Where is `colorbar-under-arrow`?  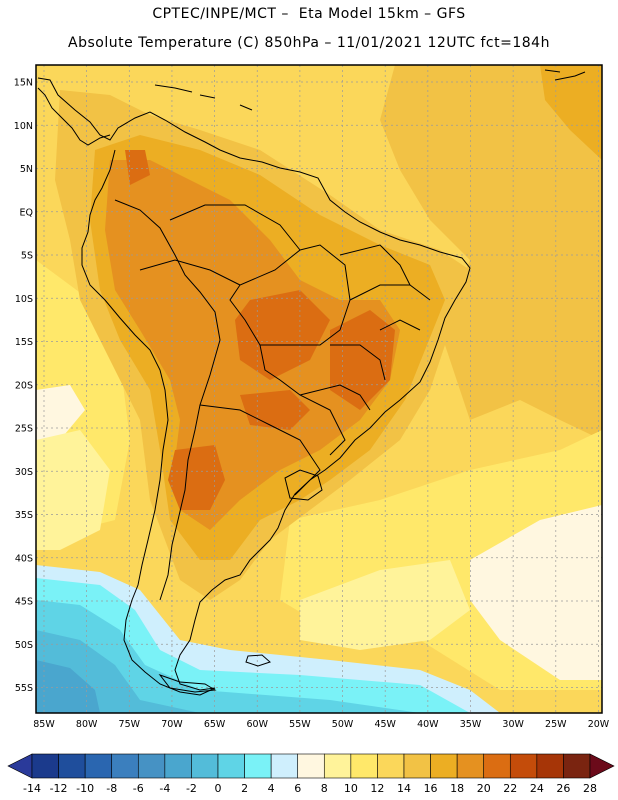 colorbar-under-arrow is located at coordinates (20, 766).